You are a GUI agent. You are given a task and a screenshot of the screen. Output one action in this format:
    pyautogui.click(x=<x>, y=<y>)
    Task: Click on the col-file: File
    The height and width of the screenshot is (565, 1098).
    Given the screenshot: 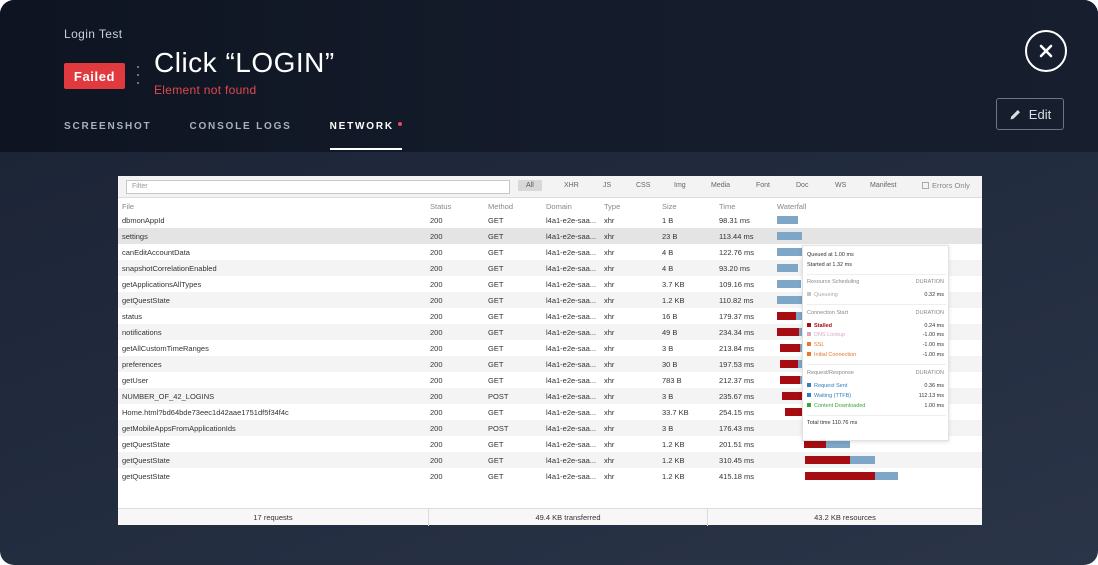 What is the action you would take?
    pyautogui.click(x=128, y=206)
    